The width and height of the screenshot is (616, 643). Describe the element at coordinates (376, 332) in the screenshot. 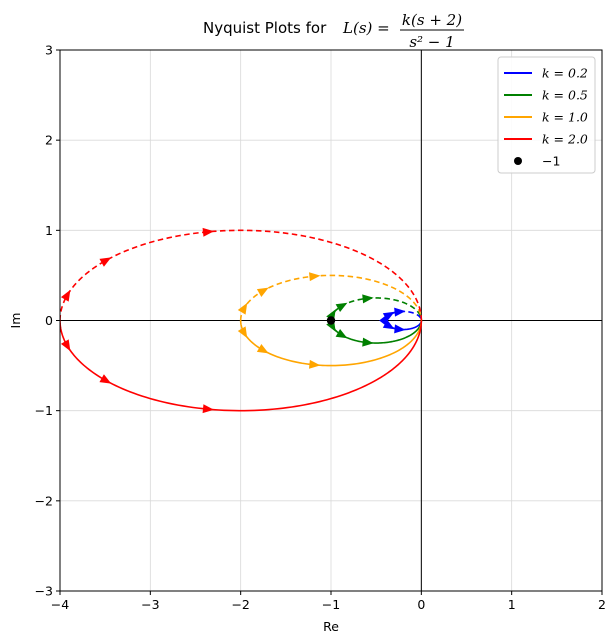

I see `series-line-positive` at that location.